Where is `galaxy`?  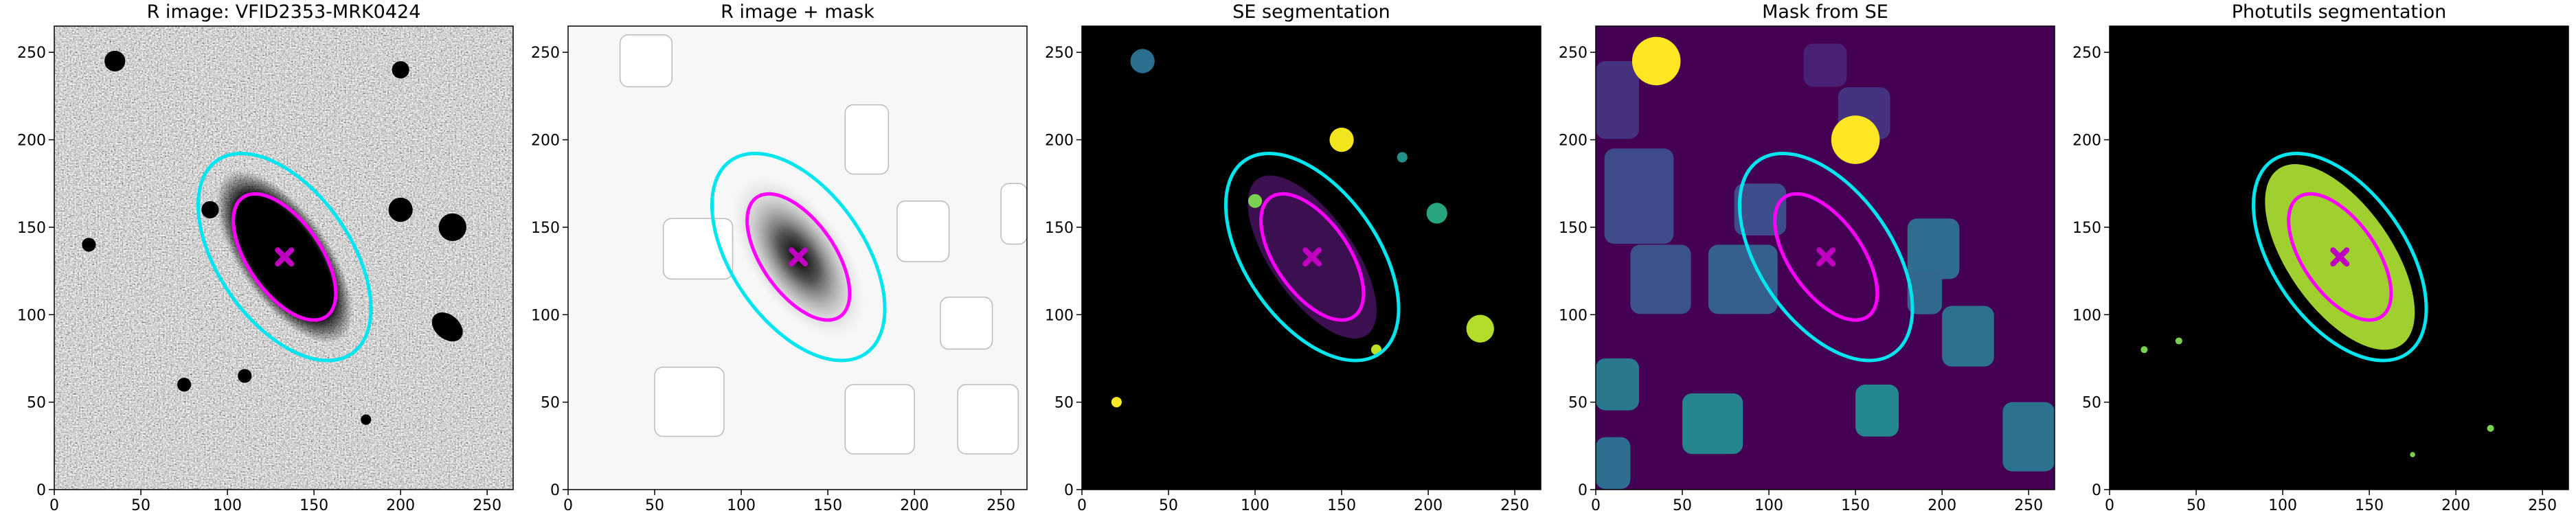 galaxy is located at coordinates (447, 327).